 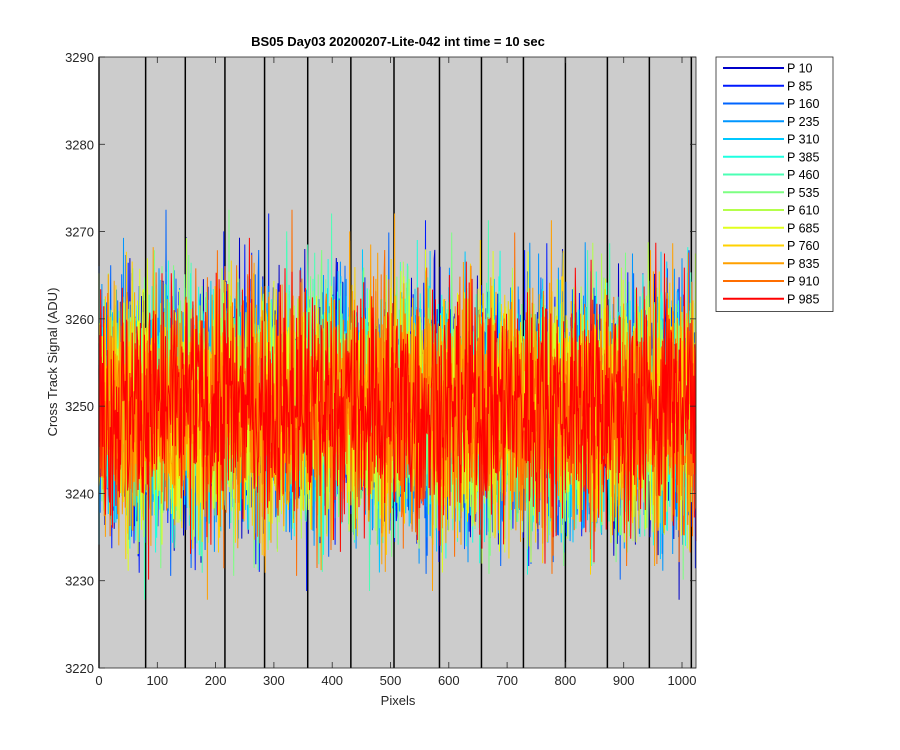 What do you see at coordinates (391, 680) in the screenshot?
I see `x-tick-label: 500` at bounding box center [391, 680].